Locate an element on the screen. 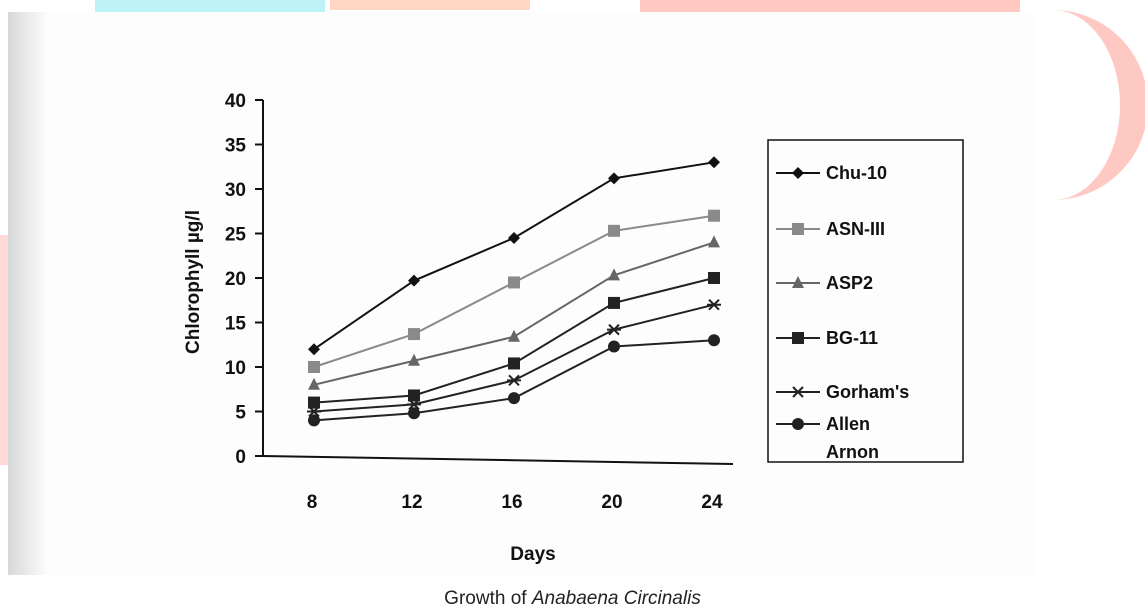 The height and width of the screenshot is (615, 1145). legend-label: Gorham's is located at coordinates (867, 392).